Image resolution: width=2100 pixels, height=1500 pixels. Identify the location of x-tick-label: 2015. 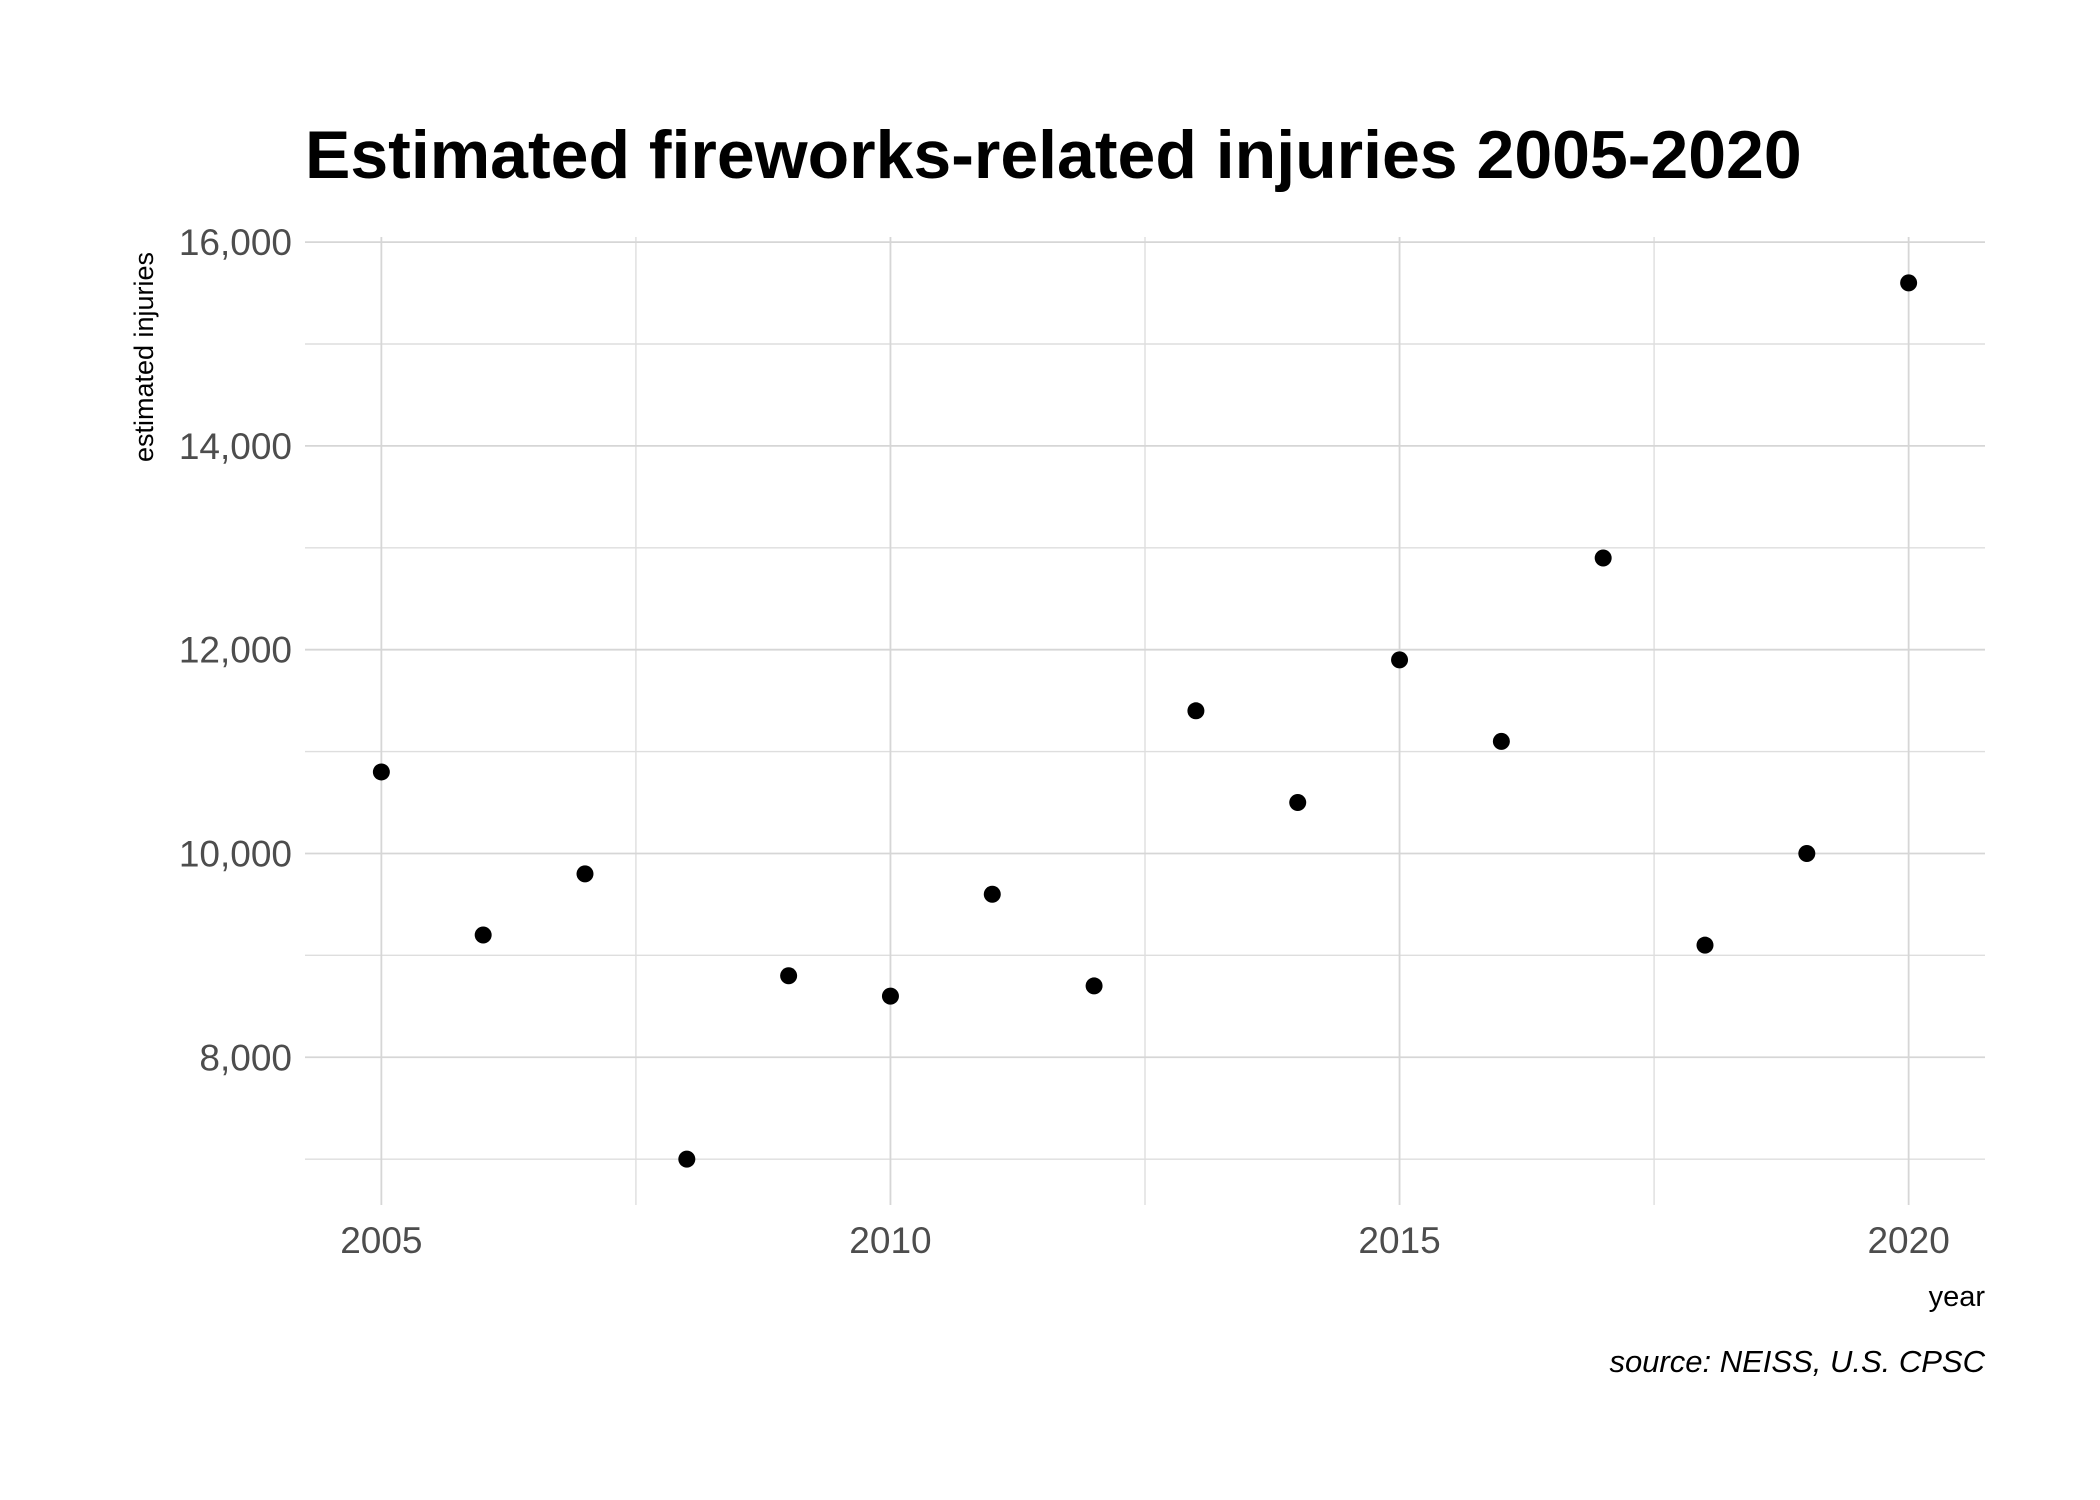
(1399, 1240).